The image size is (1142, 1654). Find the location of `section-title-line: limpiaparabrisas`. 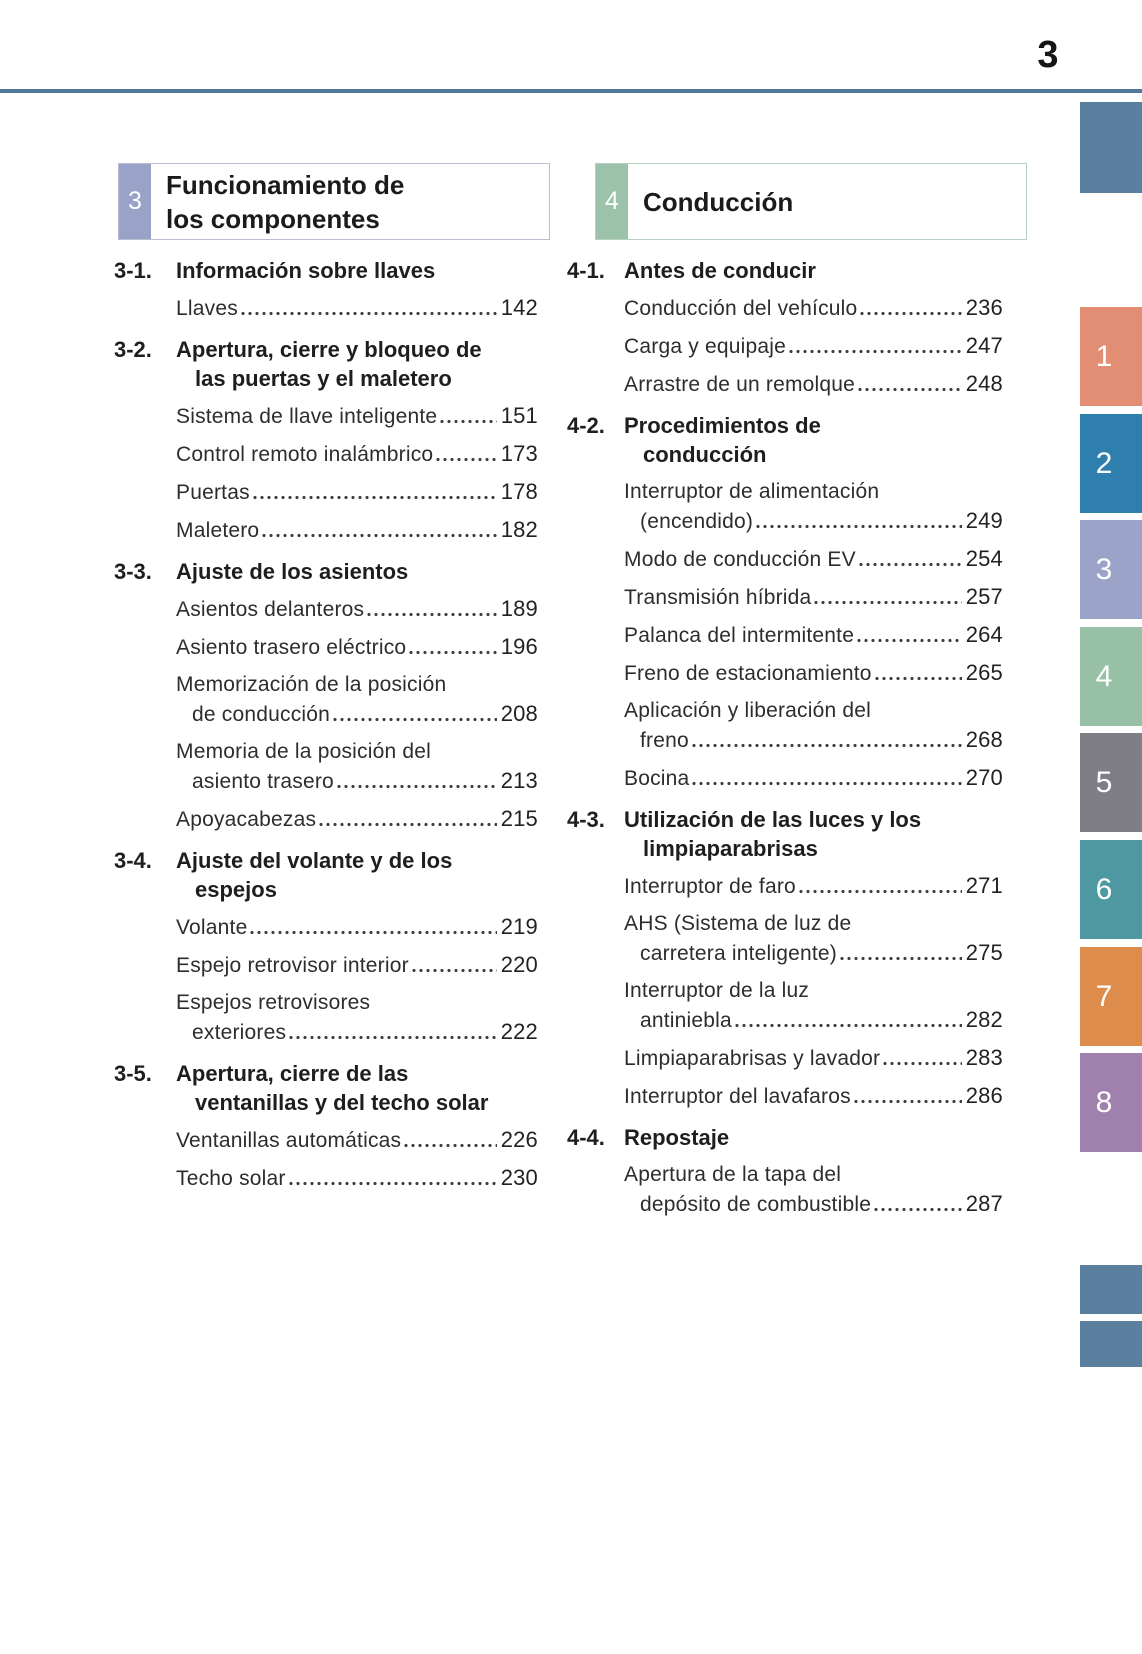

section-title-line: limpiaparabrisas is located at coordinates (730, 848).